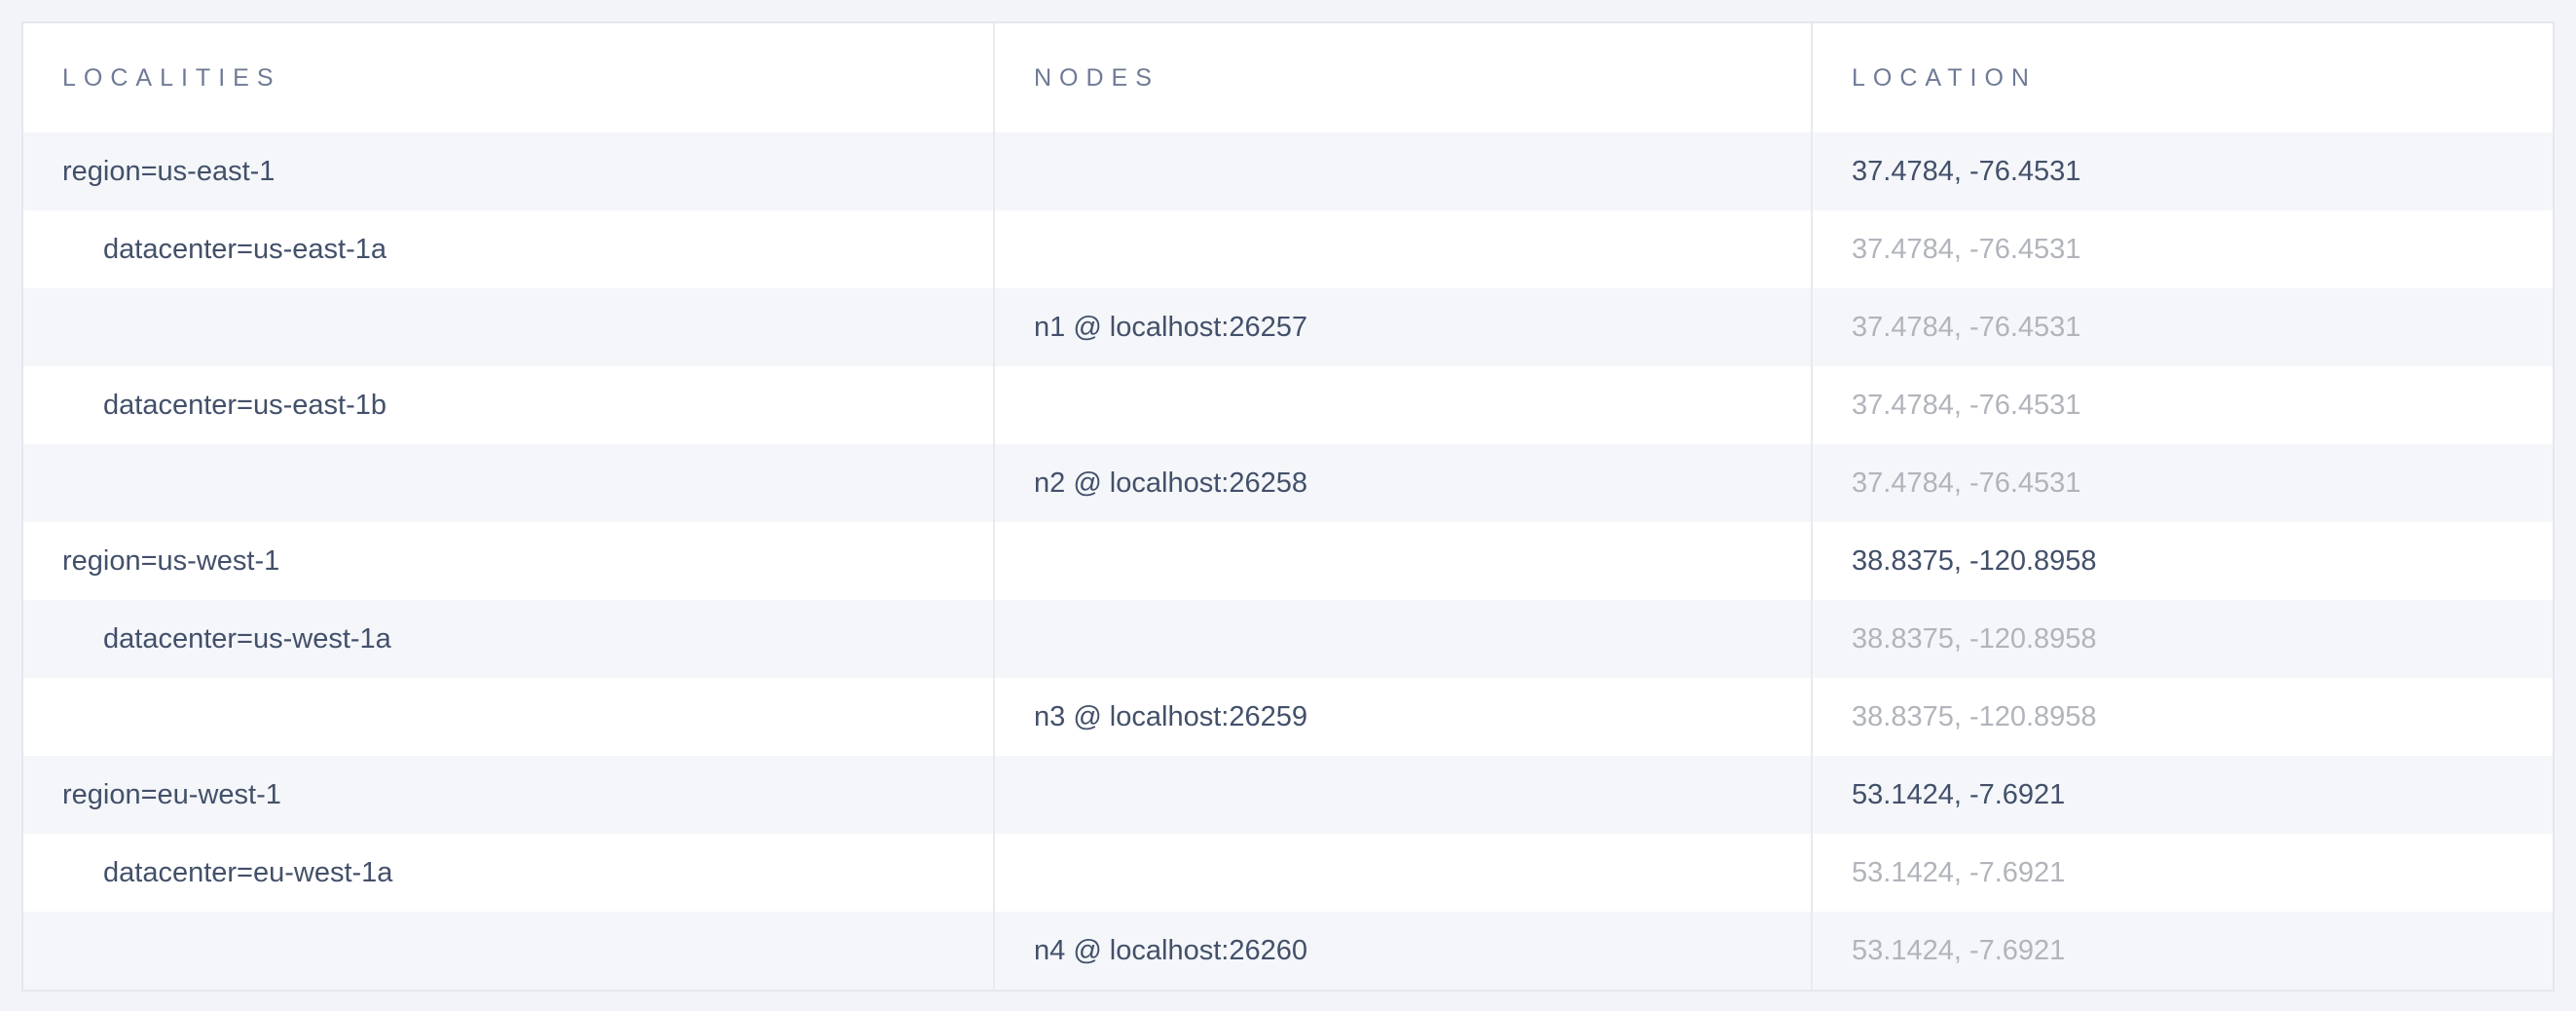 Image resolution: width=2576 pixels, height=1011 pixels. What do you see at coordinates (169, 171) in the screenshot?
I see `locality-label: region=us-east-1` at bounding box center [169, 171].